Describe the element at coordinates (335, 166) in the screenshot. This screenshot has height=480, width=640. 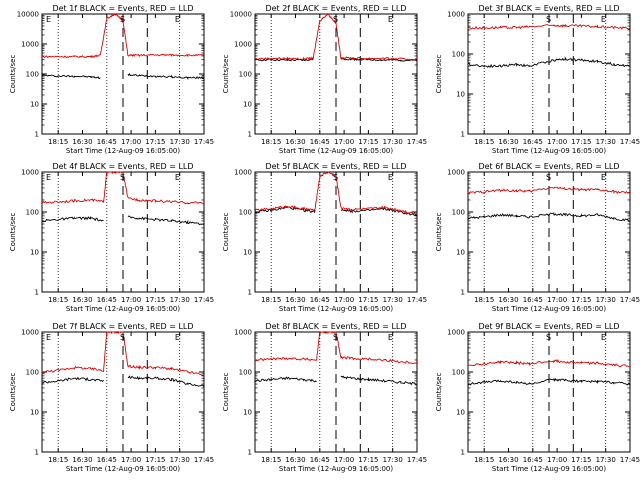
I see `chart-title: Det 5f BLACK = Events, RED = LLD` at that location.